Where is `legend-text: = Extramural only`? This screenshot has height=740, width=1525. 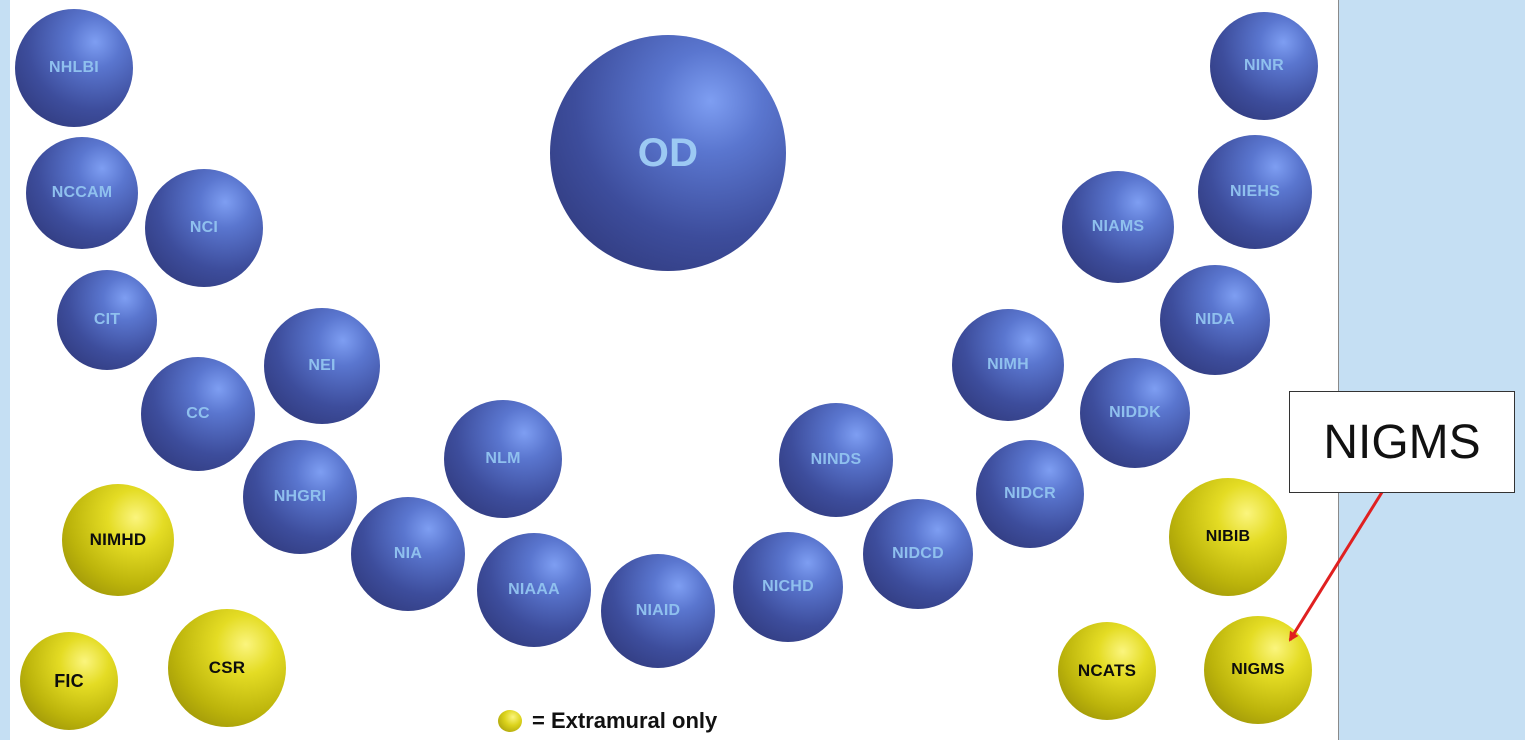 legend-text: = Extramural only is located at coordinates (625, 720).